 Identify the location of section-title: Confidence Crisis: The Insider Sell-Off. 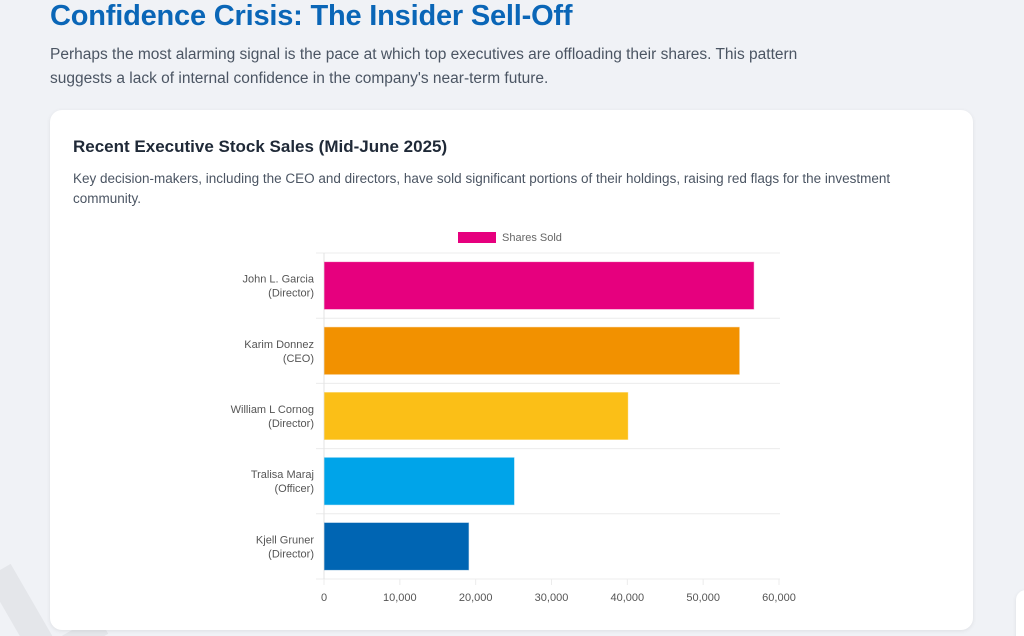
(311, 16).